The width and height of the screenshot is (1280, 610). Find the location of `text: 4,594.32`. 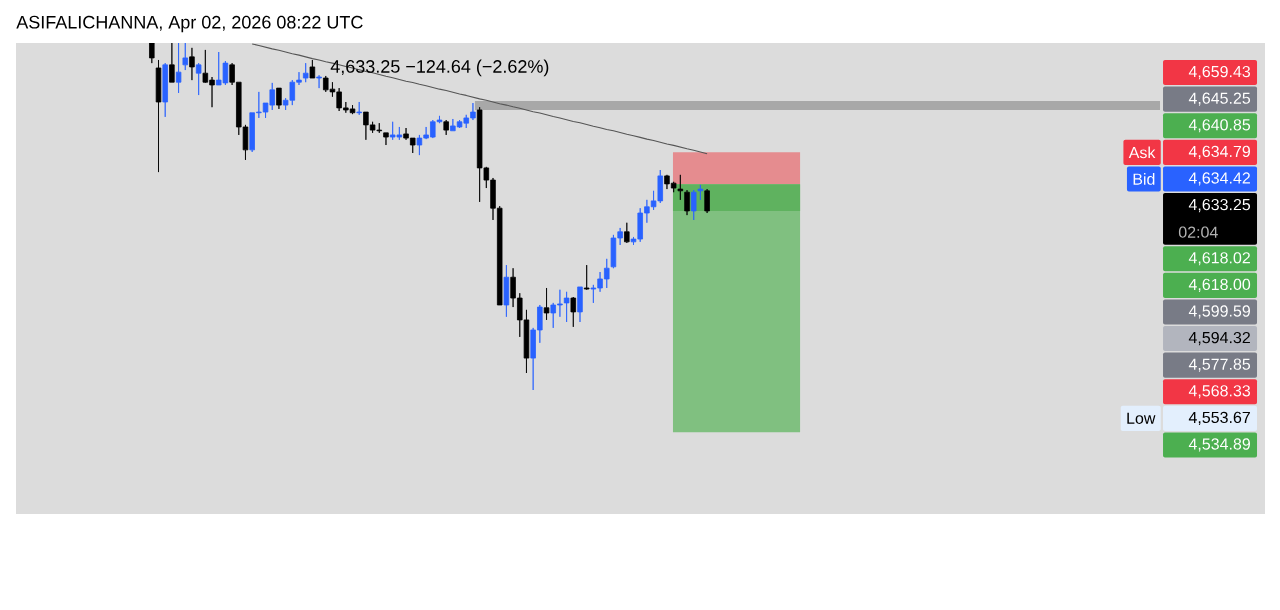

text: 4,594.32 is located at coordinates (1219, 338).